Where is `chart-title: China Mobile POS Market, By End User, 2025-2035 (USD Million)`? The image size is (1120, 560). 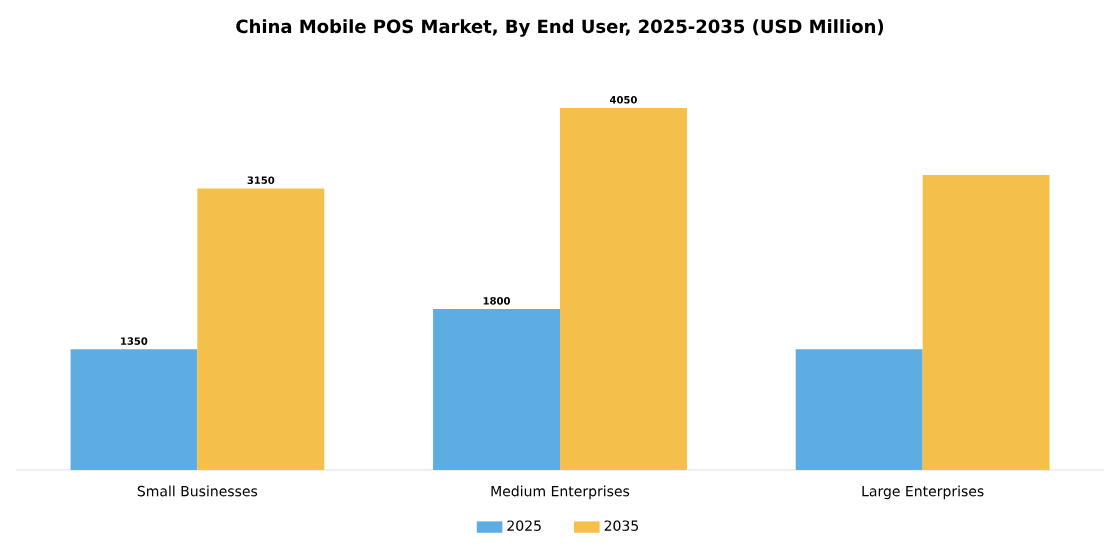
chart-title: China Mobile POS Market, By End User, 2025-2035 (USD Million) is located at coordinates (560, 28).